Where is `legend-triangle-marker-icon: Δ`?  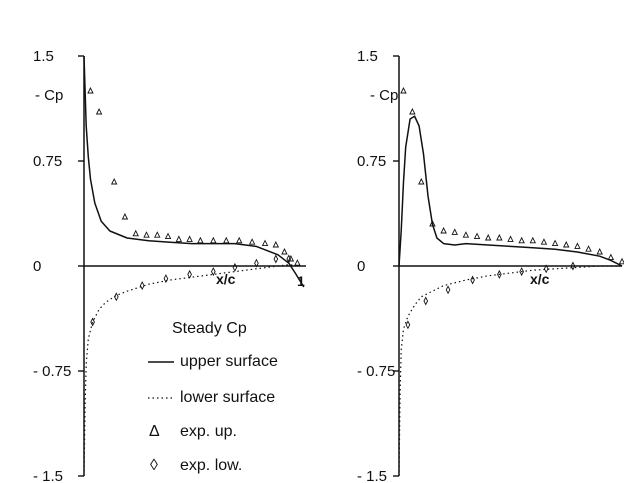
legend-triangle-marker-icon: Δ is located at coordinates (154, 431).